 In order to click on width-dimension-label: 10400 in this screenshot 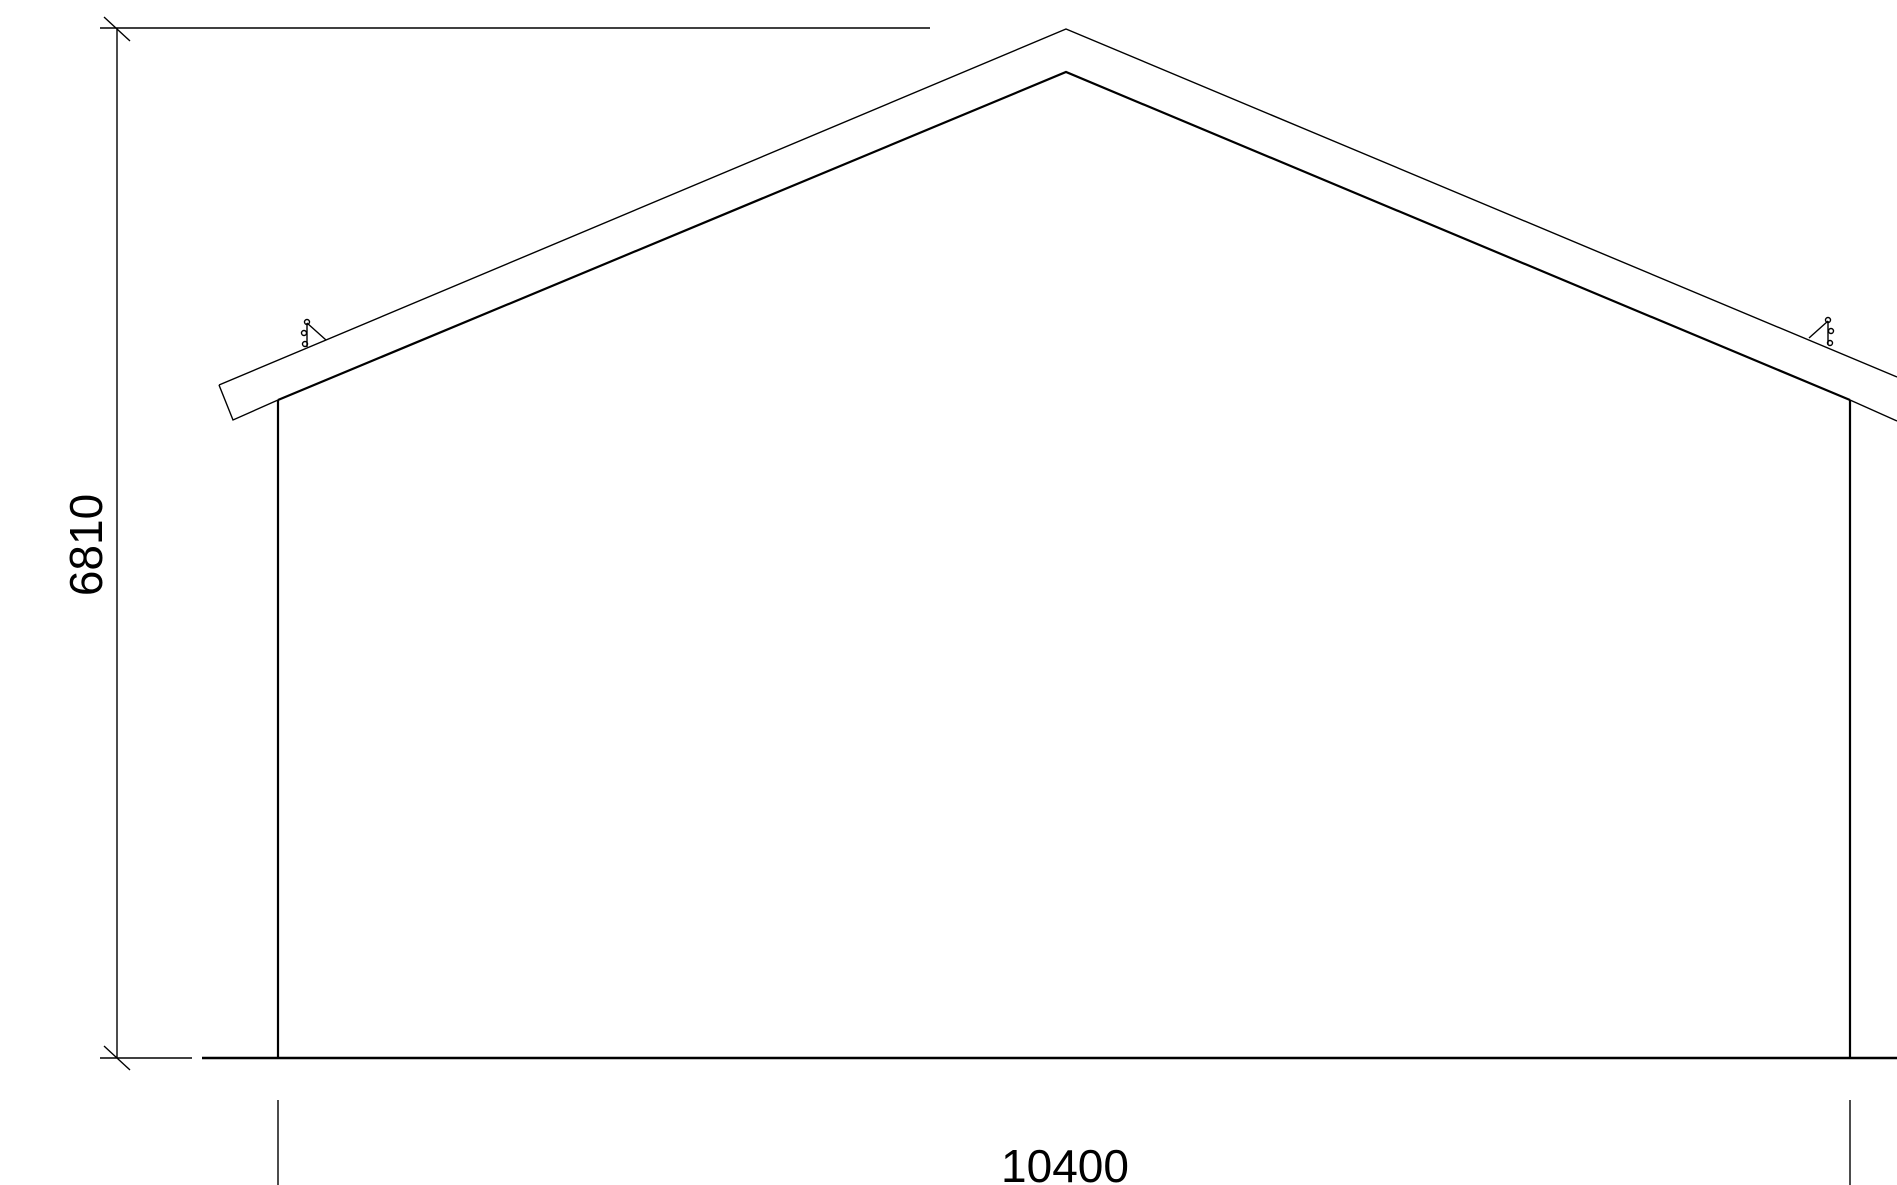, I will do `click(1065, 1162)`.